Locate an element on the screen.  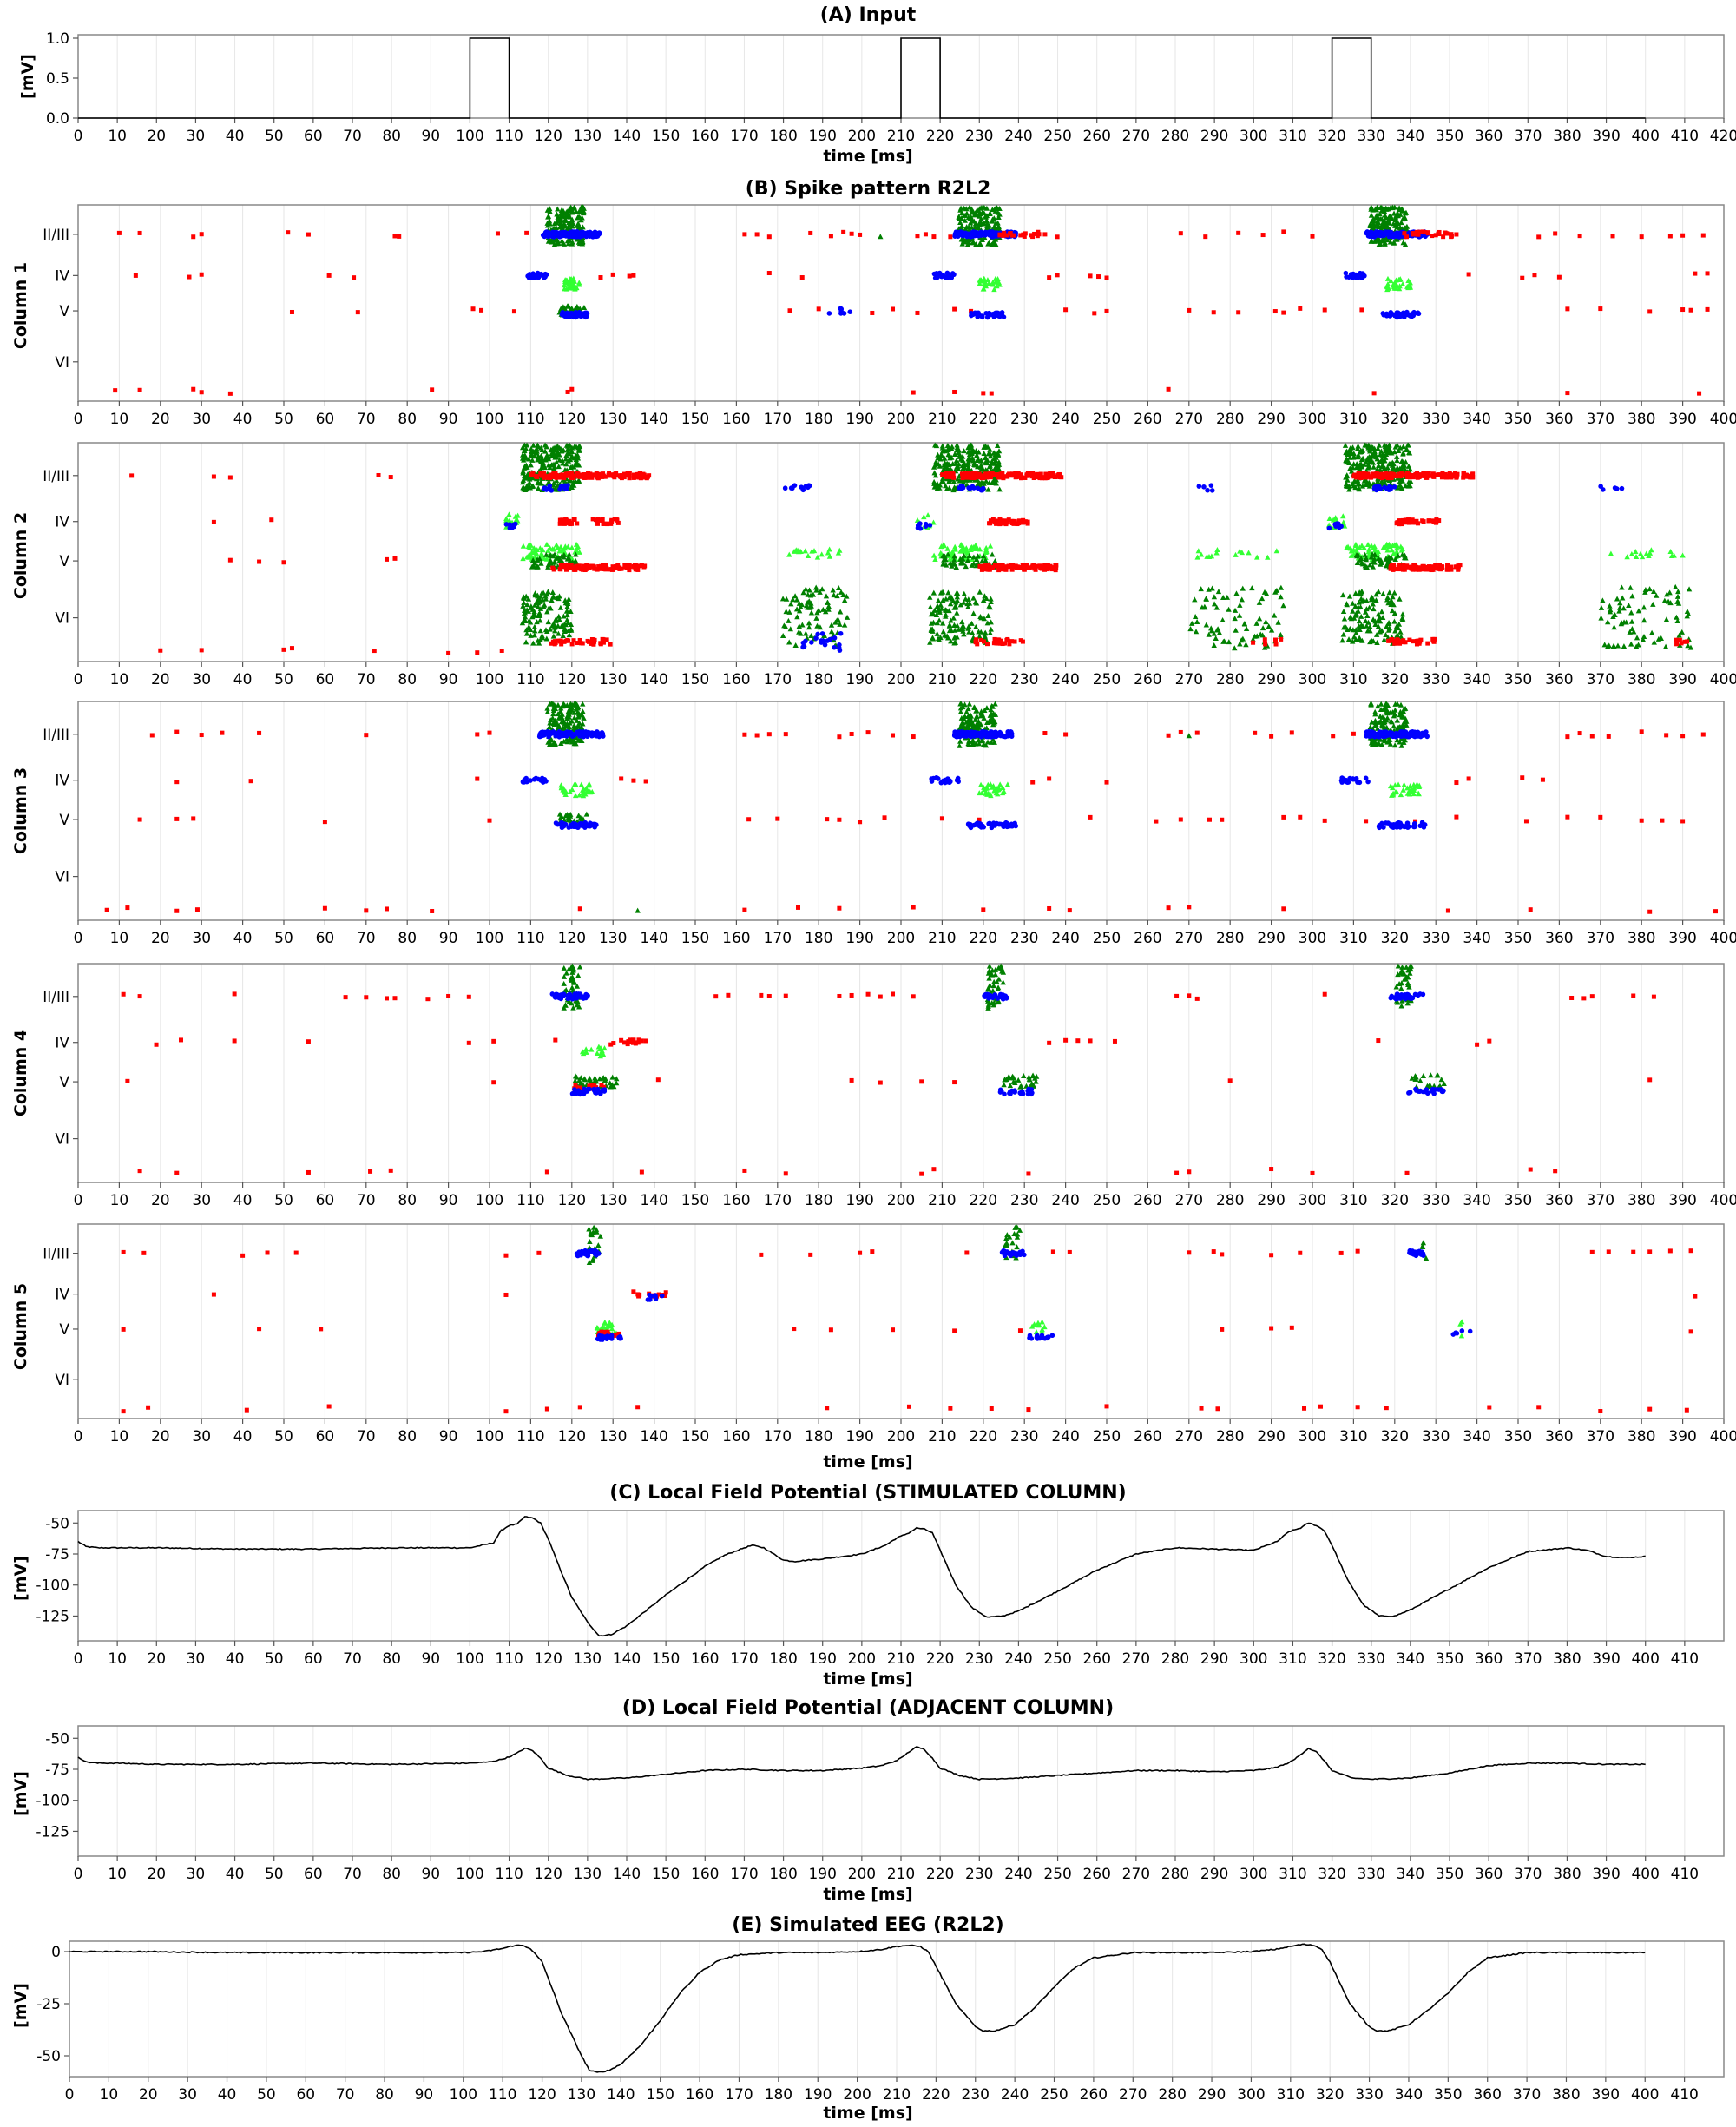
column1-x-tick-label: 230 is located at coordinates (1024, 419).